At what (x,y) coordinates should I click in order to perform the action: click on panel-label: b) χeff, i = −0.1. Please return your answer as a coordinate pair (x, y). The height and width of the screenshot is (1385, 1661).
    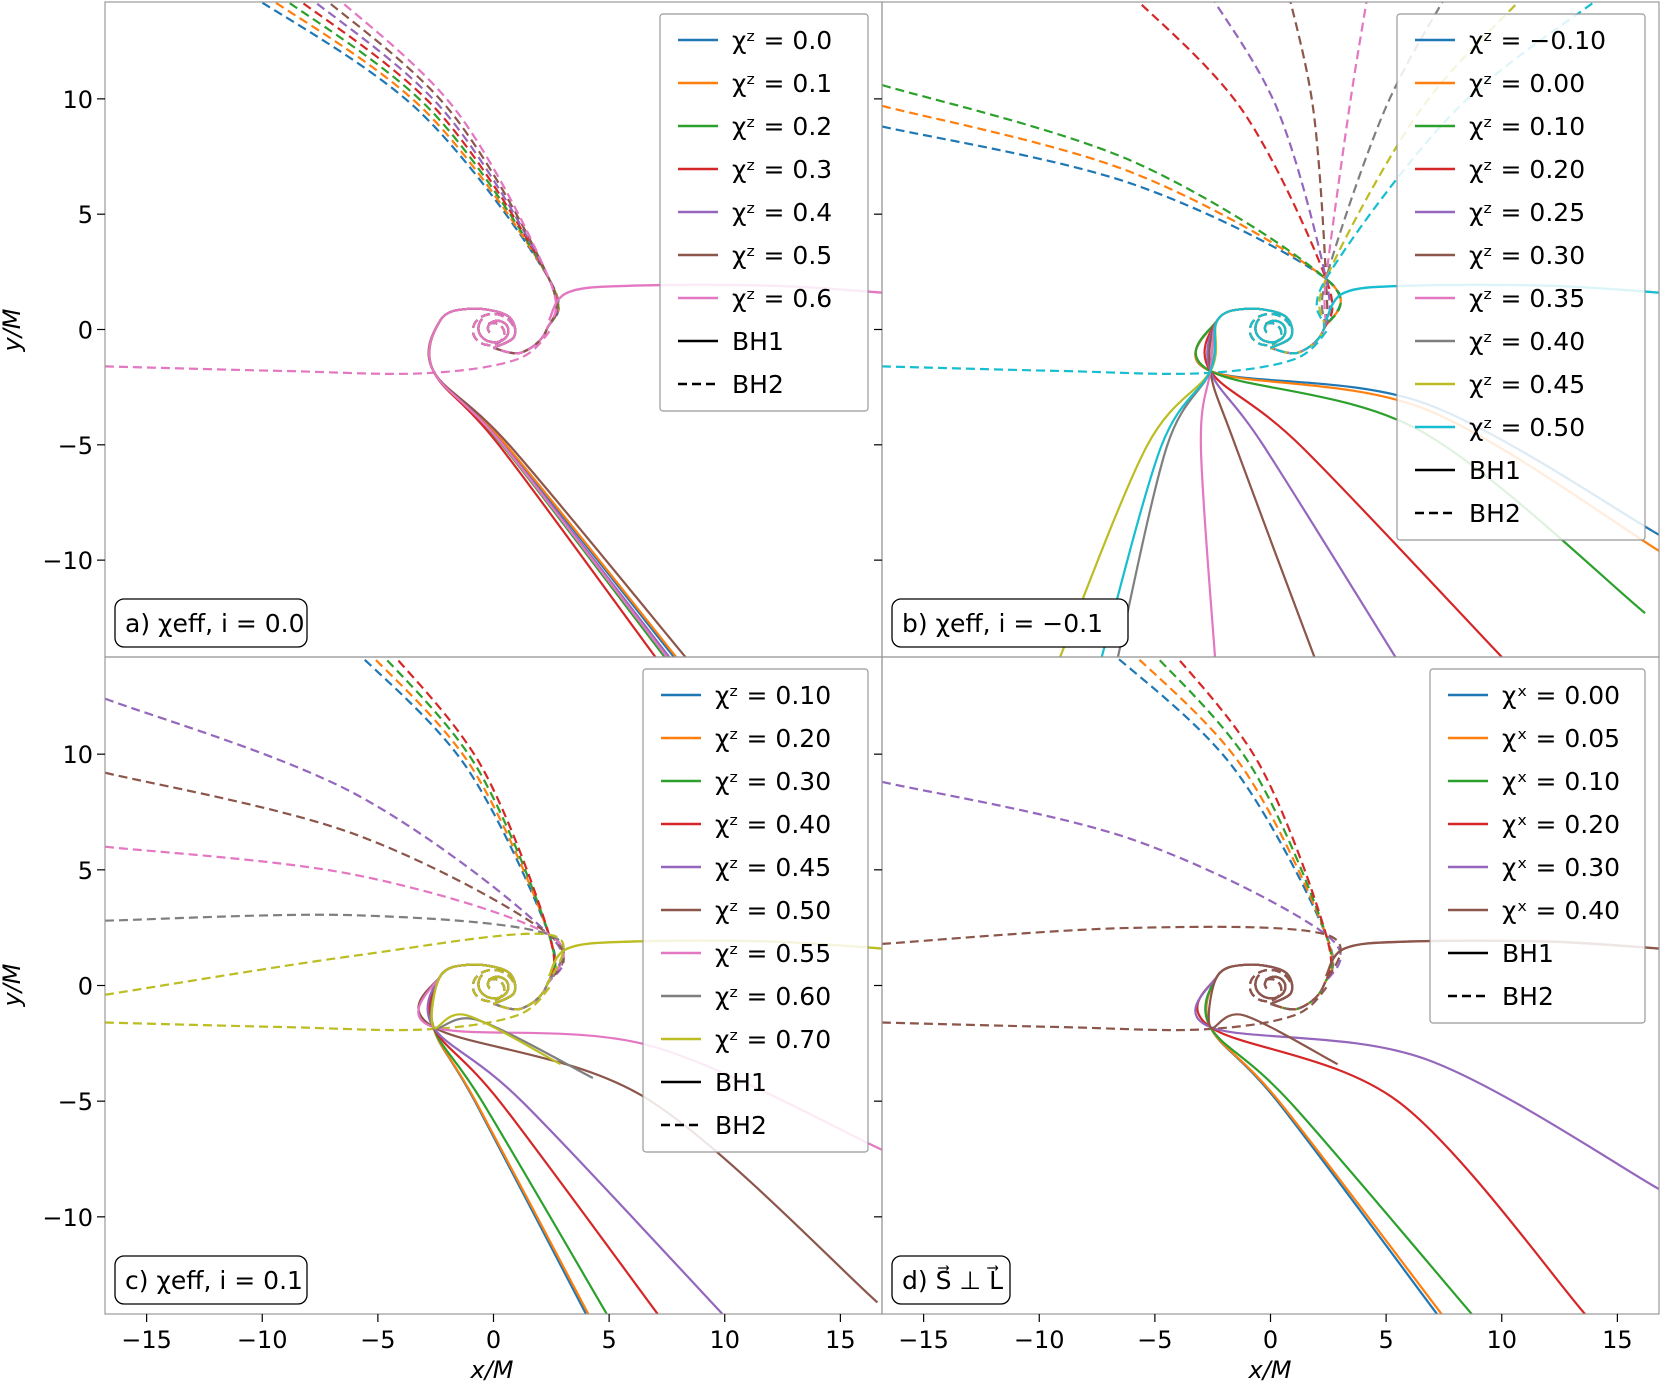
    Looking at the image, I should click on (1002, 623).